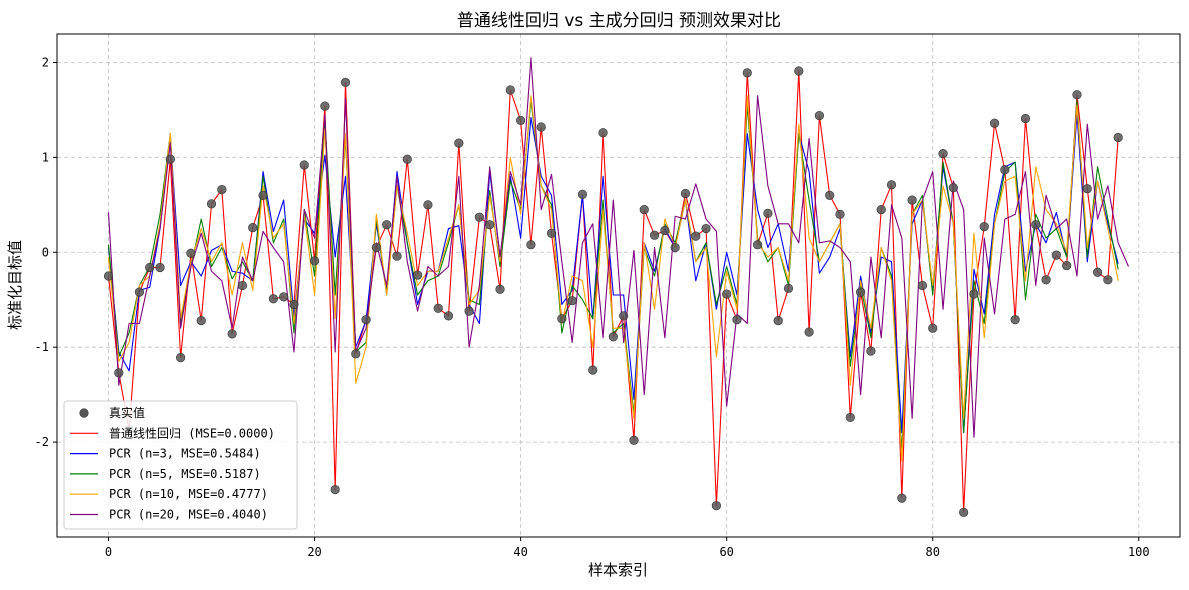 The height and width of the screenshot is (590, 1189). What do you see at coordinates (933, 552) in the screenshot?
I see `x-tick-label: 80` at bounding box center [933, 552].